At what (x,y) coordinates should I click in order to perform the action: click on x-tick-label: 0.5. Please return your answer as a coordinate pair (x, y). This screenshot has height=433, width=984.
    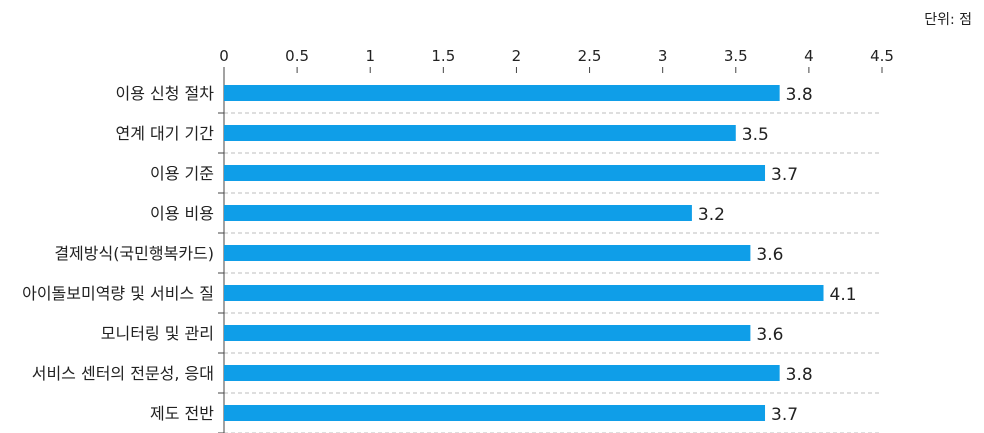
    Looking at the image, I should click on (297, 56).